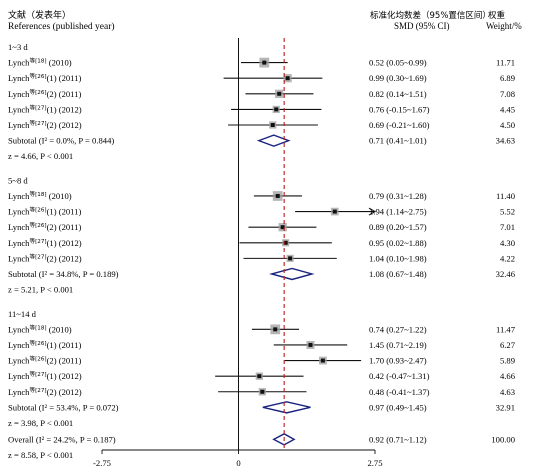  I want to click on study-ci-text: 1.94 (1.14~2.75), so click(398, 212).